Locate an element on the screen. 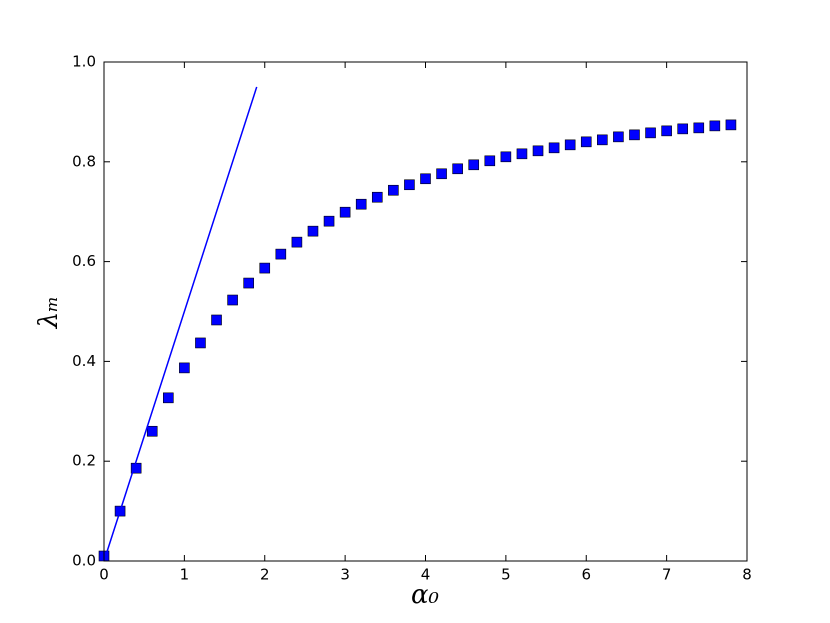 The width and height of the screenshot is (830, 623). x-axis-label: α₀ is located at coordinates (425, 595).